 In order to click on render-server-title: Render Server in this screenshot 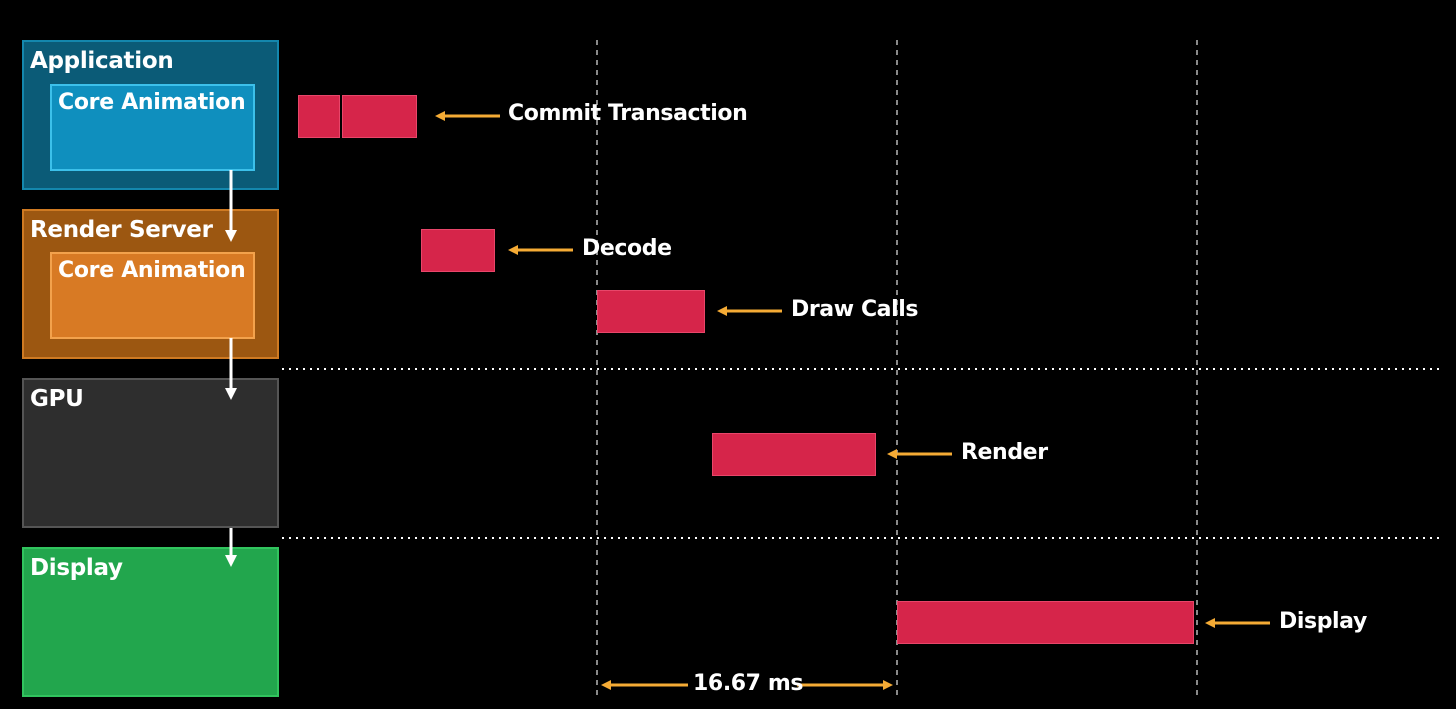, I will do `click(121, 230)`.